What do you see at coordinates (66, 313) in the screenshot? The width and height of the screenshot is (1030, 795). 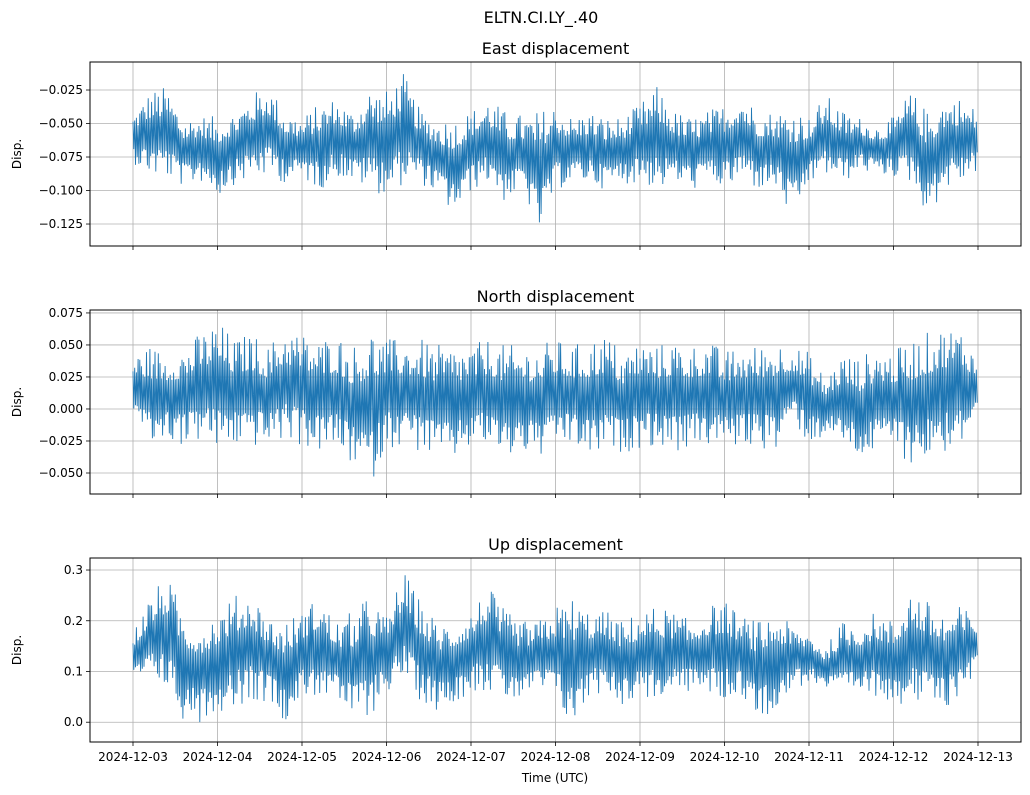 I see `y-tick-label: 0.075` at bounding box center [66, 313].